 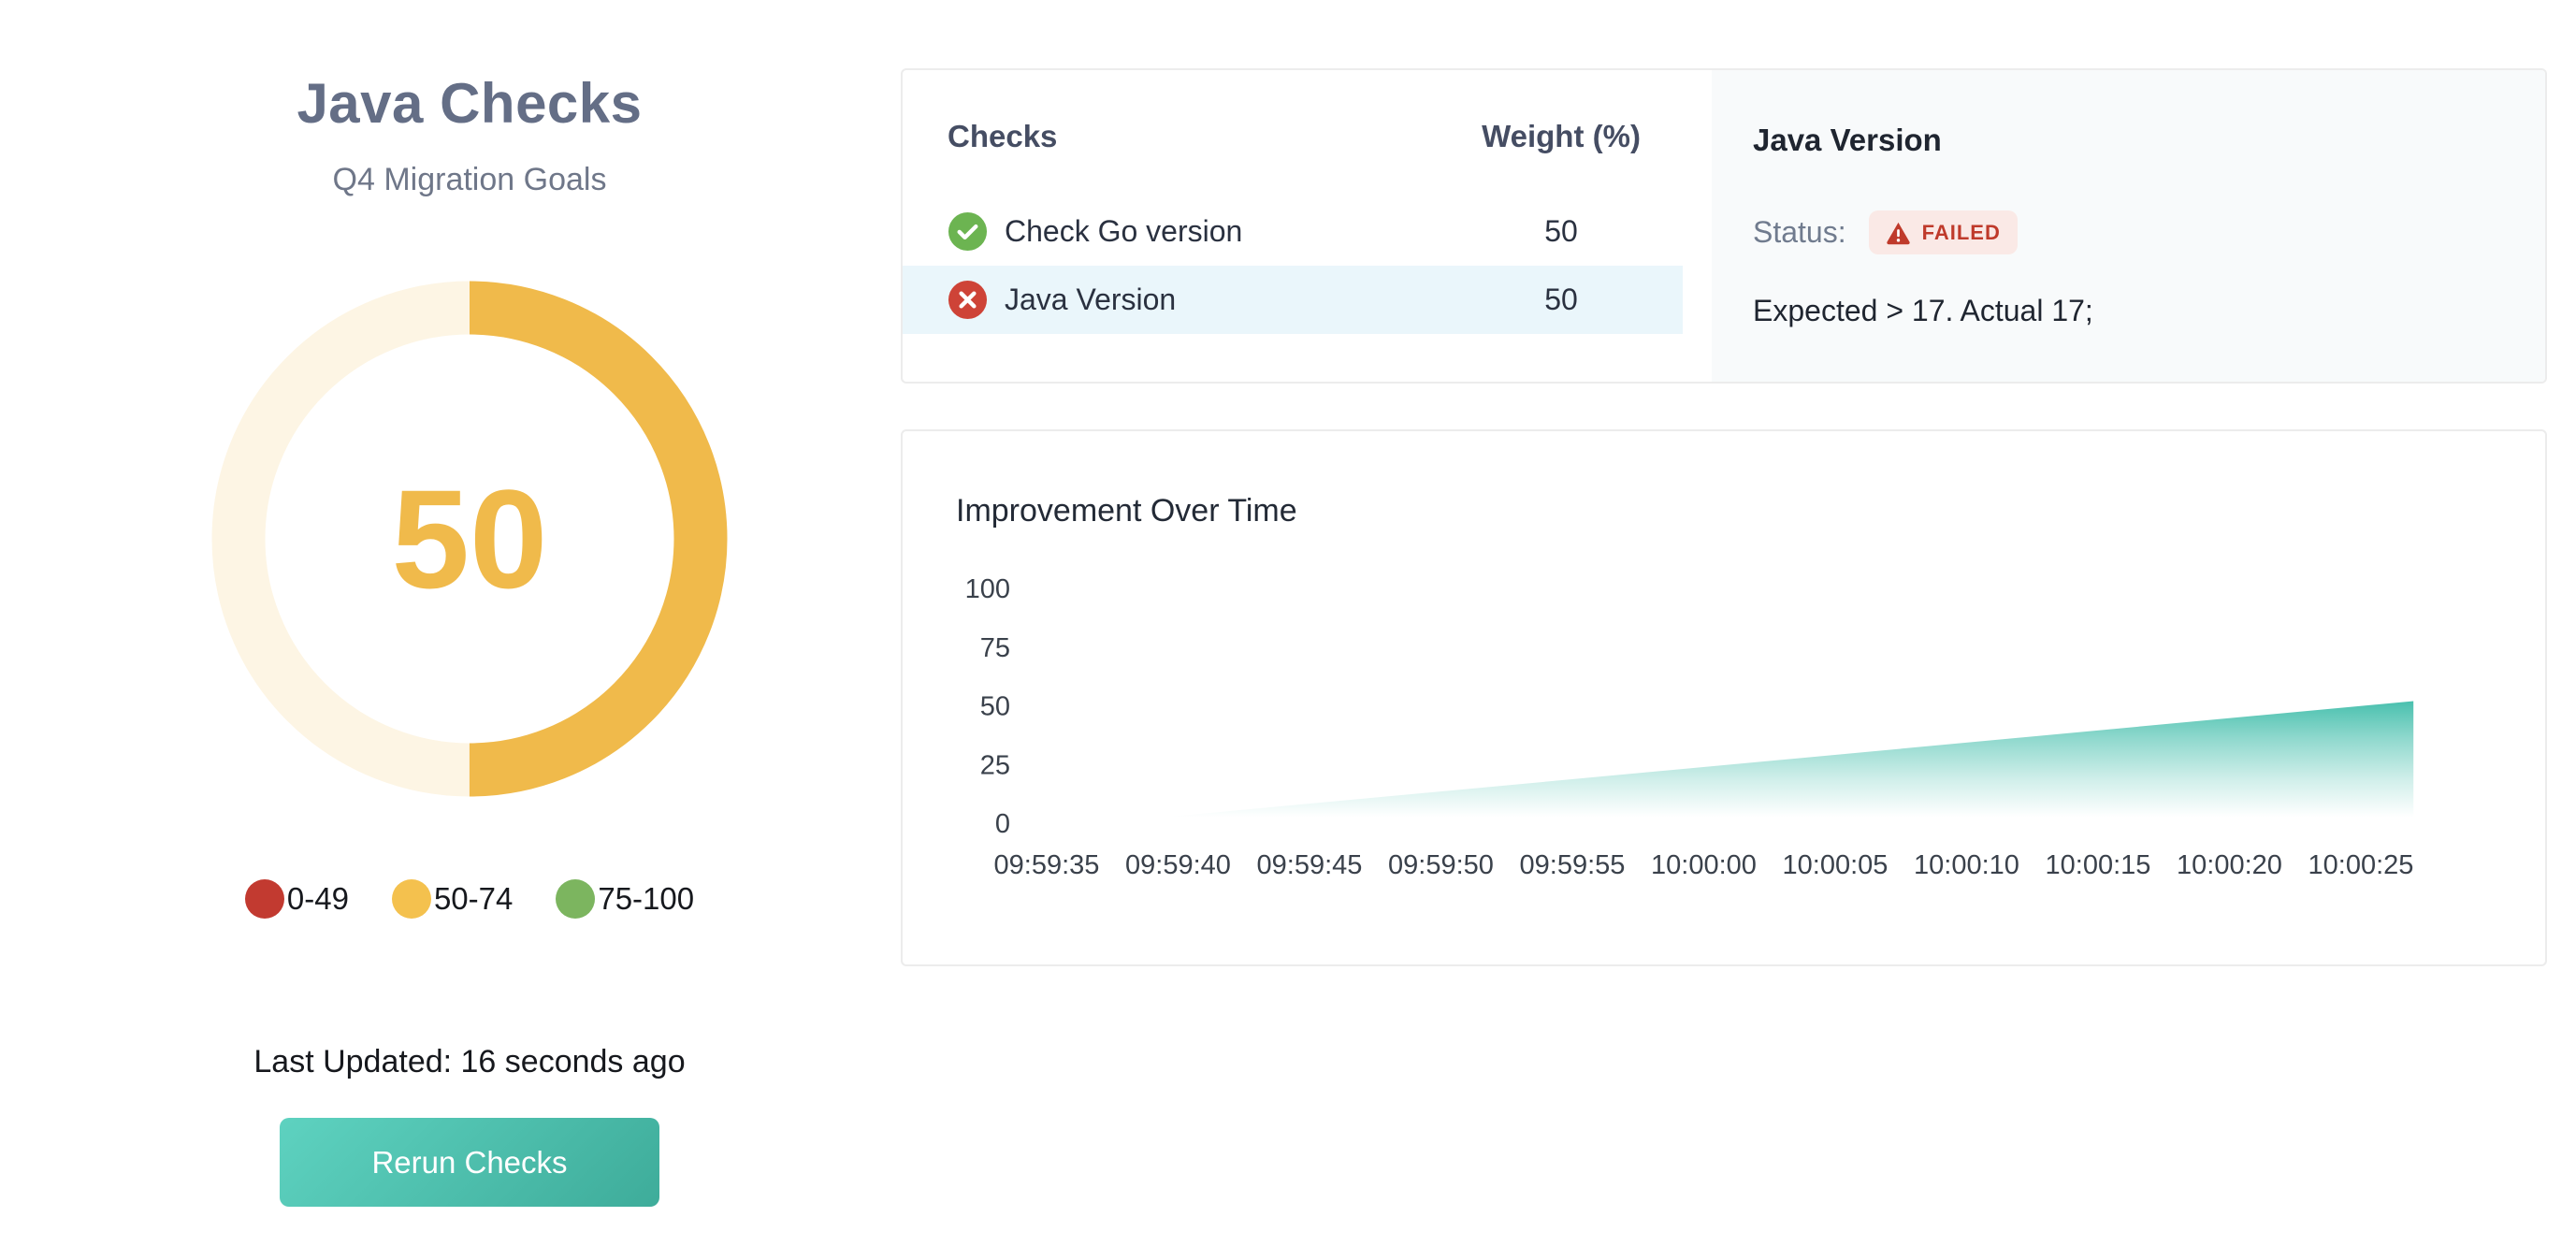 What do you see at coordinates (264, 899) in the screenshot?
I see `legend-red-dot` at bounding box center [264, 899].